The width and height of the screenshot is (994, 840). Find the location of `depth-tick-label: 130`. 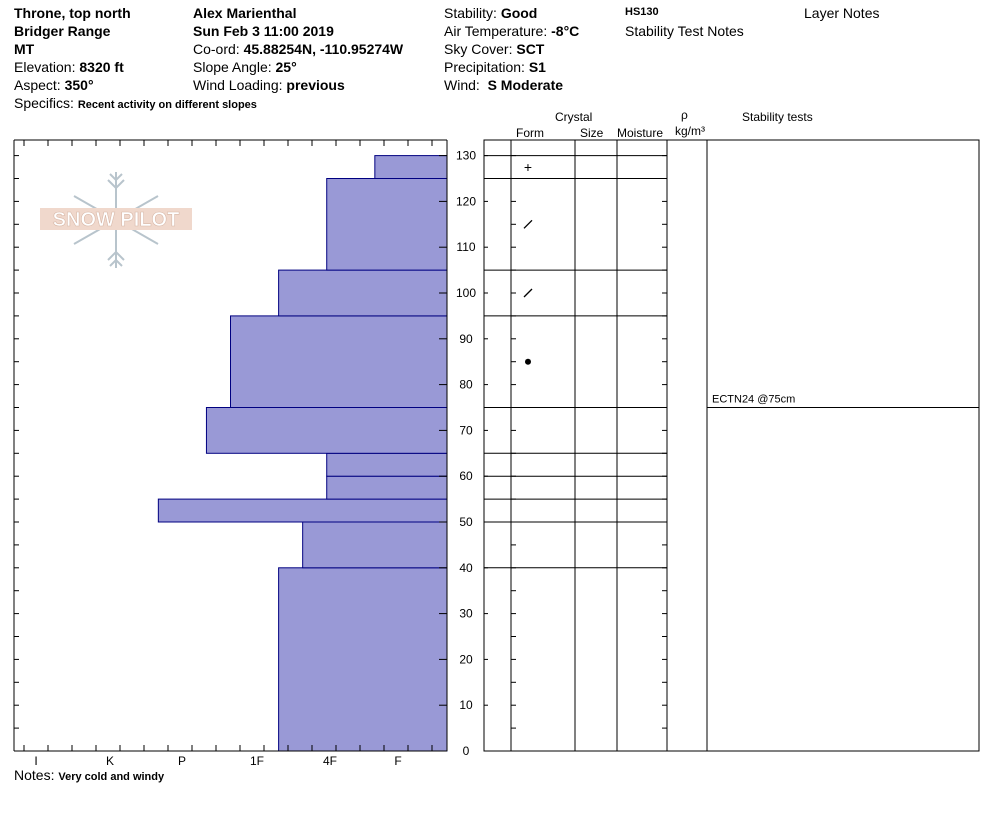

depth-tick-label: 130 is located at coordinates (466, 156).